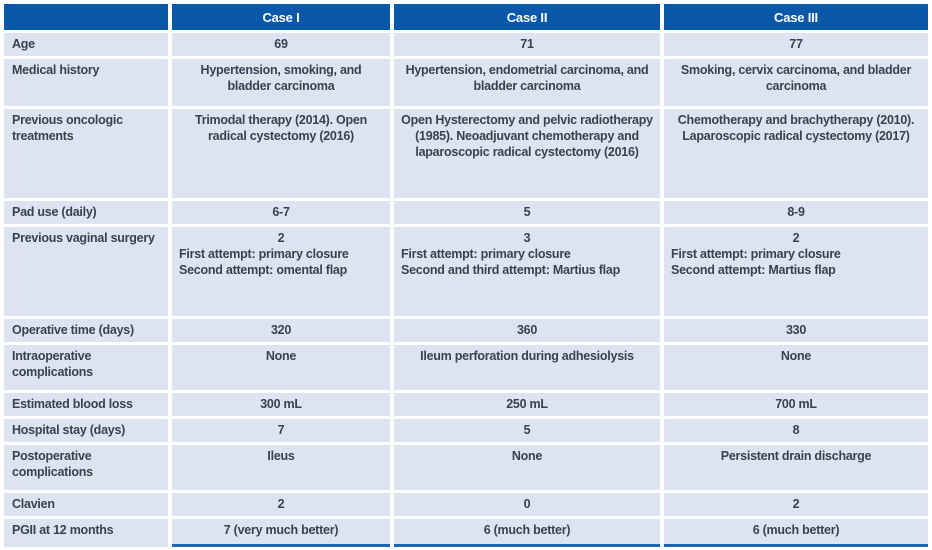 This screenshot has height=550, width=932. Describe the element at coordinates (86, 212) in the screenshot. I see `row-label: Pad use (daily)` at that location.